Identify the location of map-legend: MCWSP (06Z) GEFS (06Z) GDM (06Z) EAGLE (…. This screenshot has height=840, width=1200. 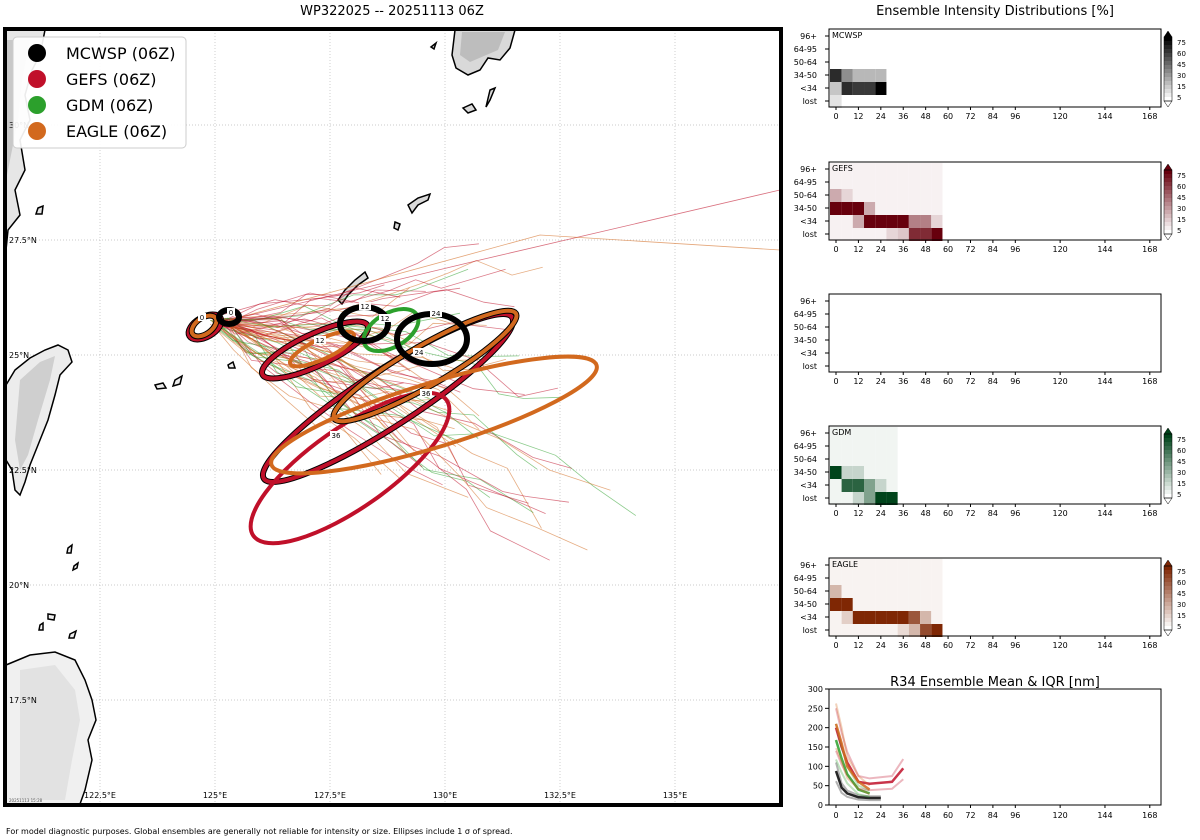
(99, 92).